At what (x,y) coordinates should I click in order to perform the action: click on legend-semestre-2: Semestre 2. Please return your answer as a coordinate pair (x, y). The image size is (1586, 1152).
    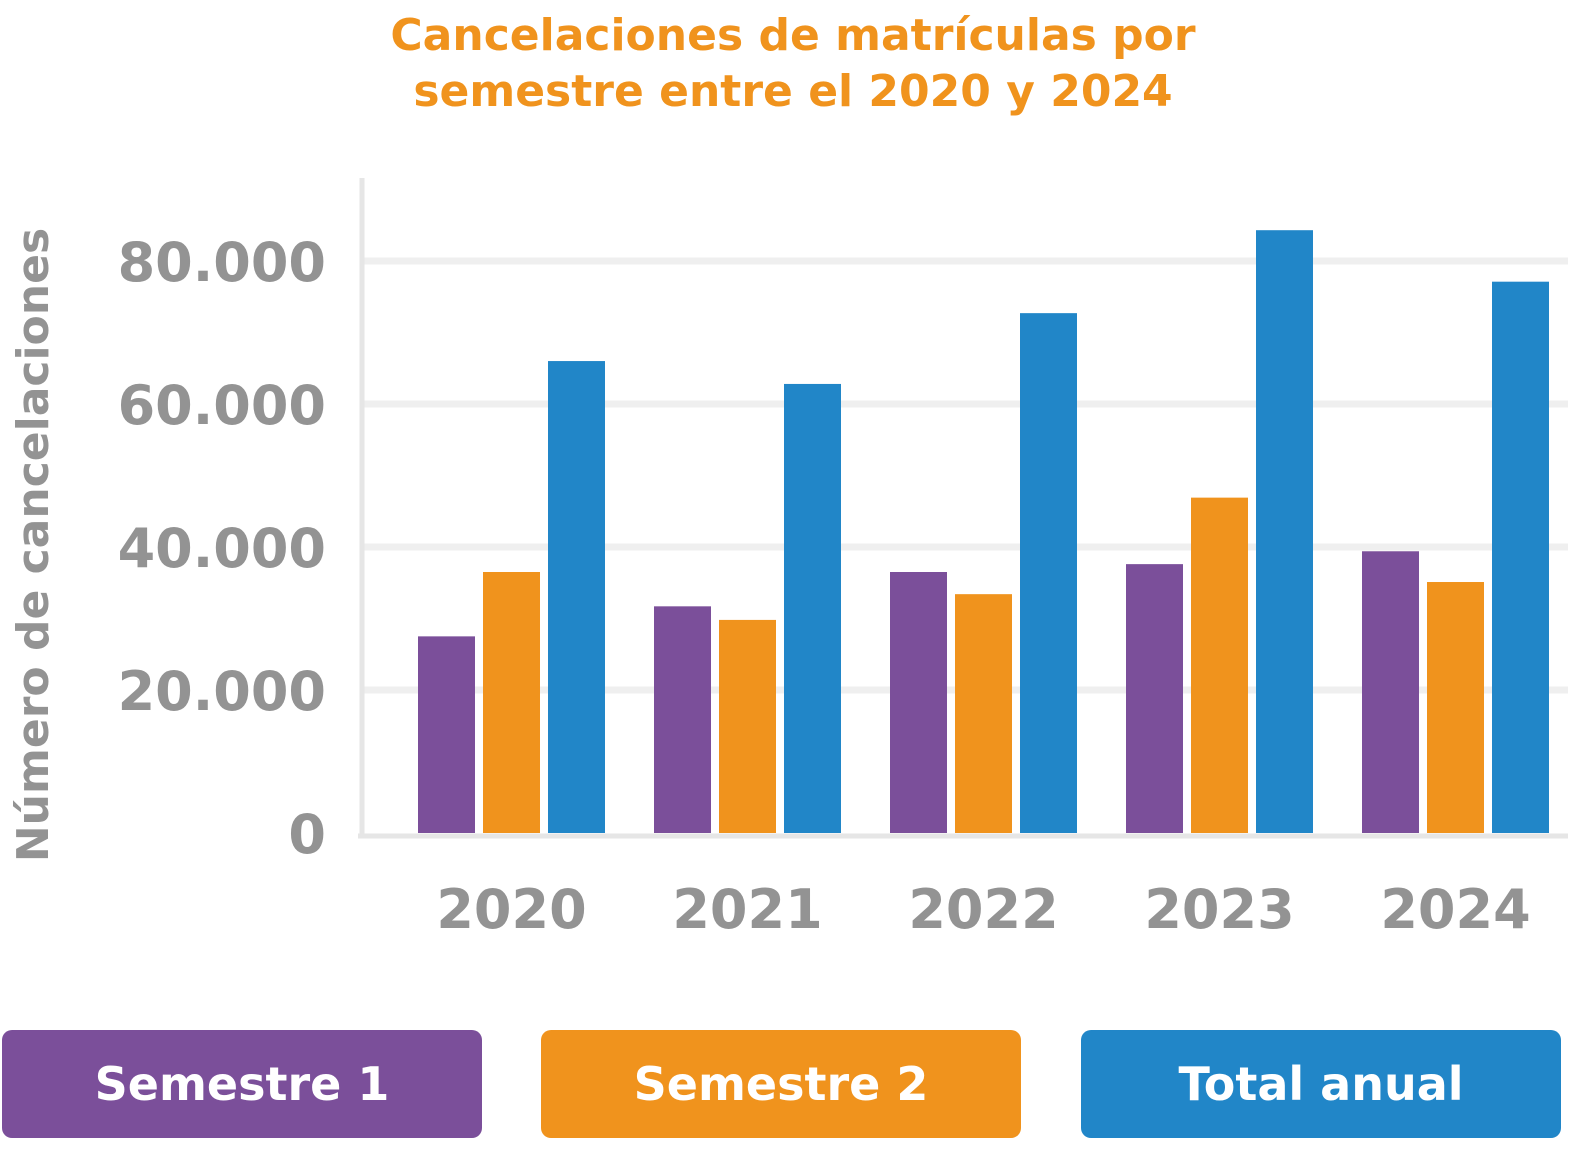
    Looking at the image, I should click on (781, 1084).